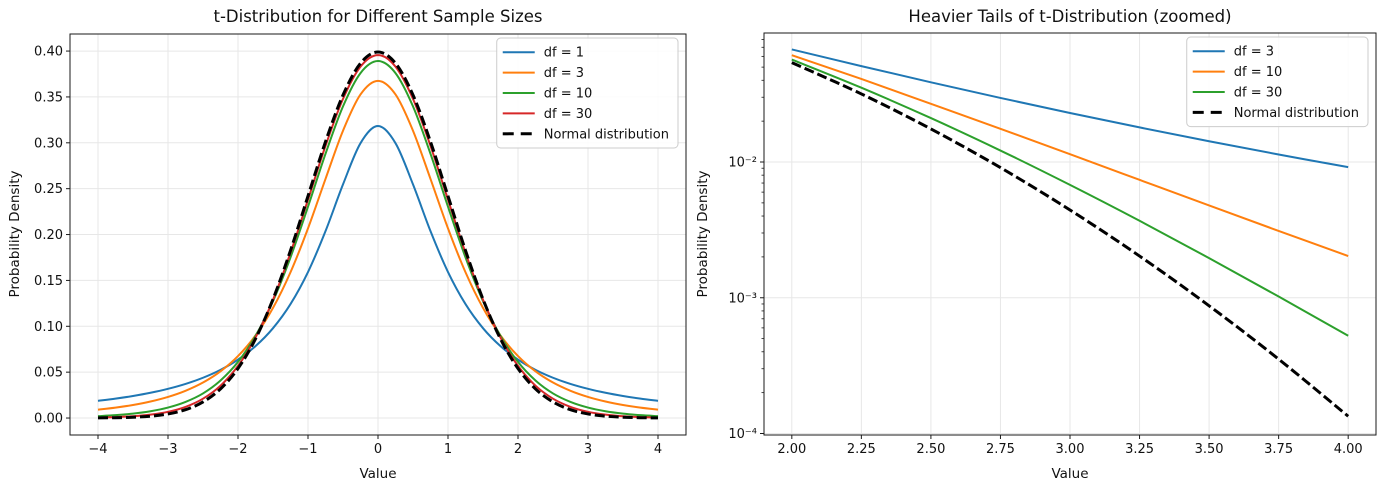 The image size is (1389, 494). What do you see at coordinates (658, 449) in the screenshot?
I see `x-tick-label: 4` at bounding box center [658, 449].